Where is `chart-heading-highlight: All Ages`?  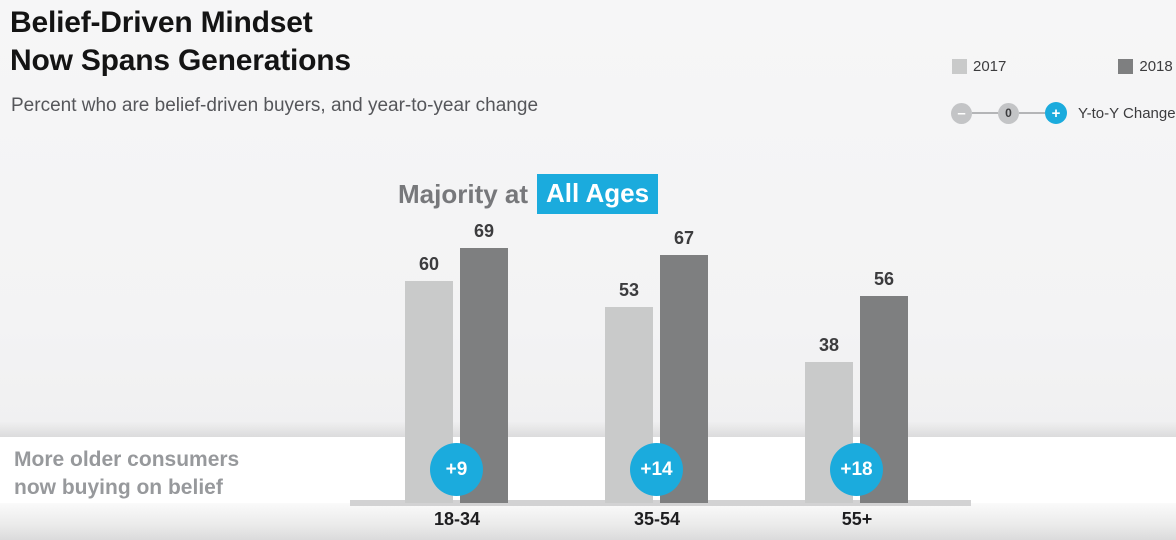
chart-heading-highlight: All Ages is located at coordinates (598, 194).